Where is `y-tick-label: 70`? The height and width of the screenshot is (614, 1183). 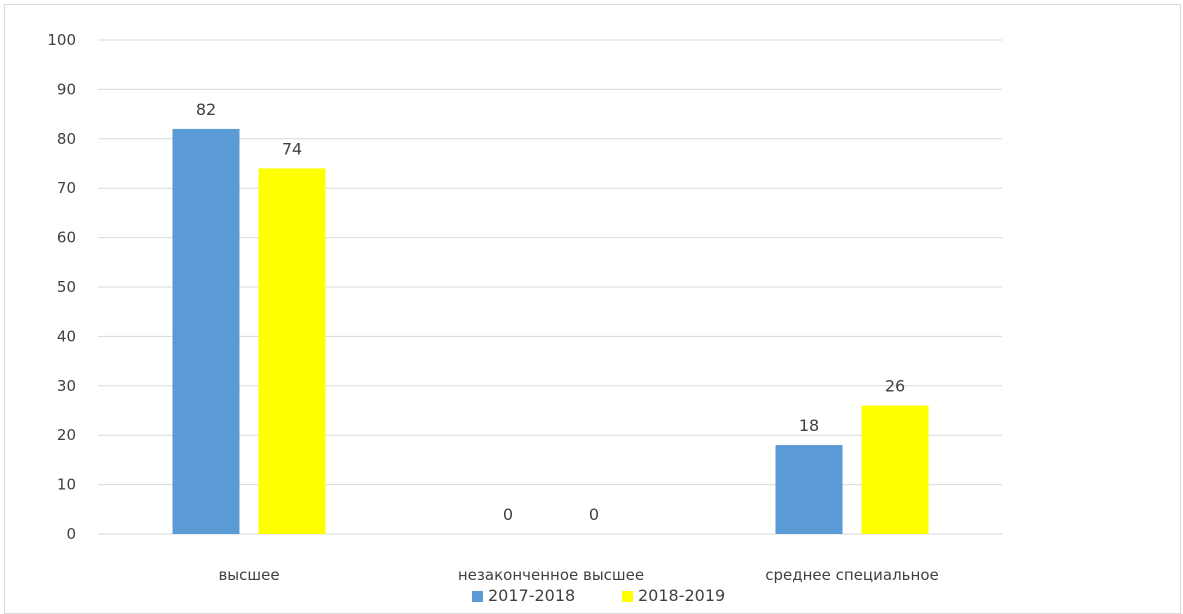 y-tick-label: 70 is located at coordinates (66, 188).